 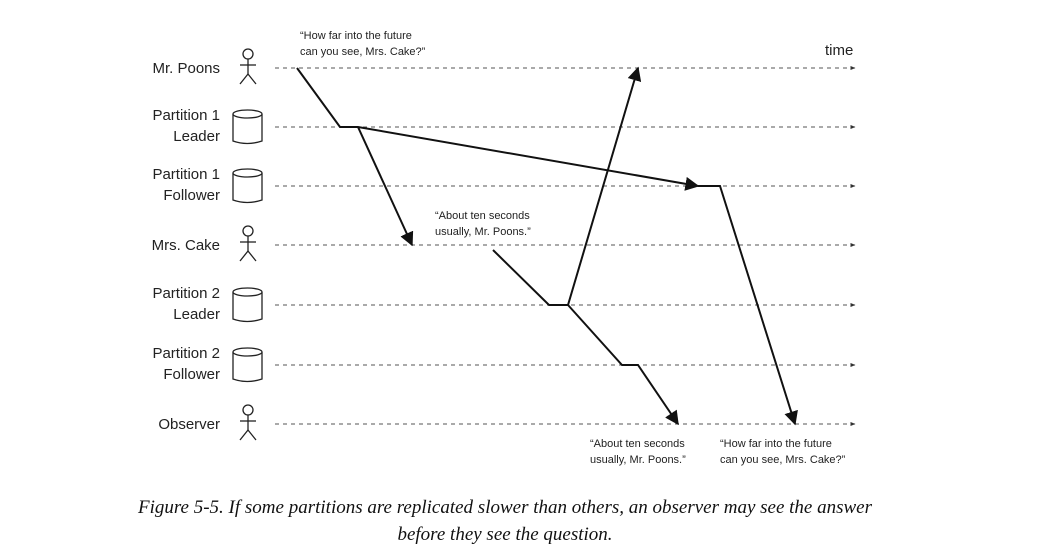 I want to click on lane-label: Mrs. Cake, so click(x=186, y=245).